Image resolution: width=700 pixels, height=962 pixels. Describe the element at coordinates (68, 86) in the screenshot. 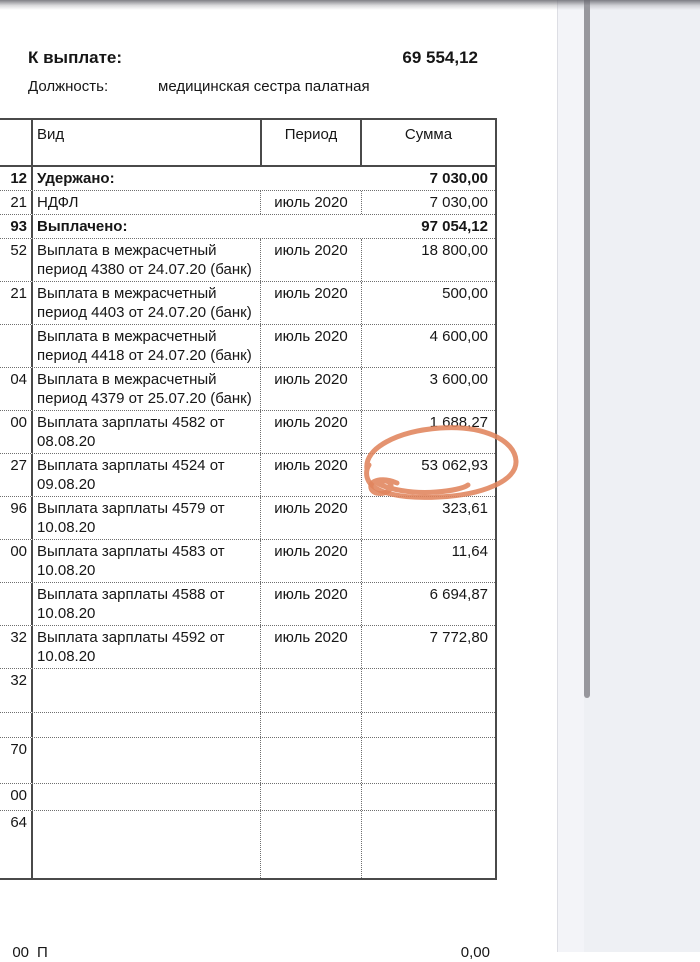

I see `position-label: Должность:` at that location.